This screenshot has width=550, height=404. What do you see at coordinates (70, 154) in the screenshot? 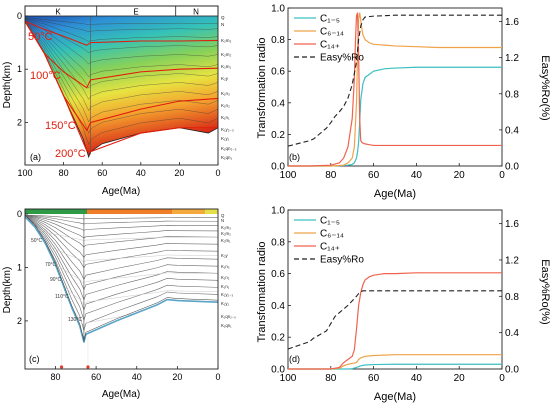
I see `isotherm-200-label: 200°C` at bounding box center [70, 154].